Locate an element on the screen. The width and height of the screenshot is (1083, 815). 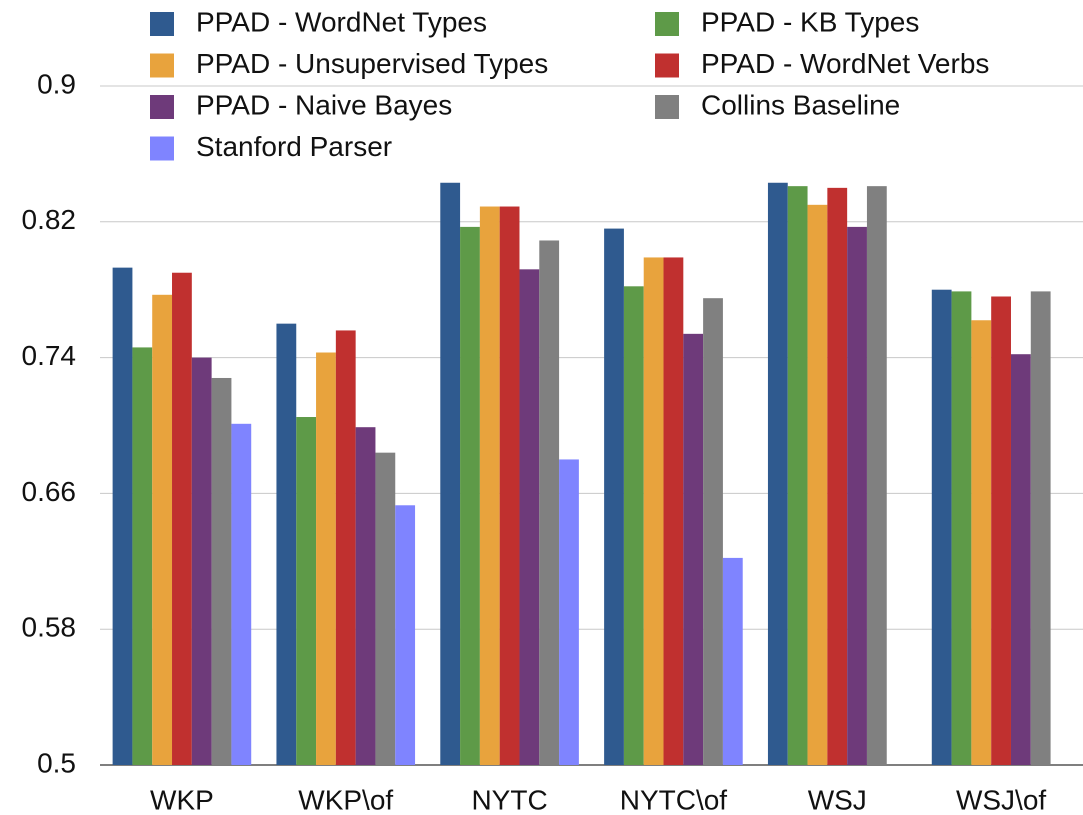
legend-label: Stanford Parser is located at coordinates (294, 146).